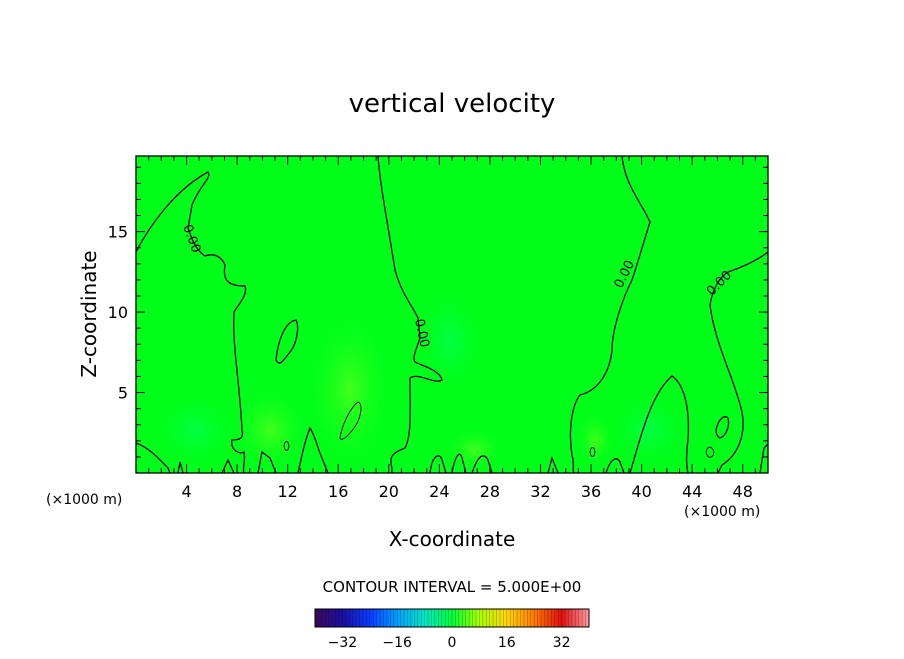  What do you see at coordinates (562, 643) in the screenshot?
I see `colorbar-tick-label: 32` at bounding box center [562, 643].